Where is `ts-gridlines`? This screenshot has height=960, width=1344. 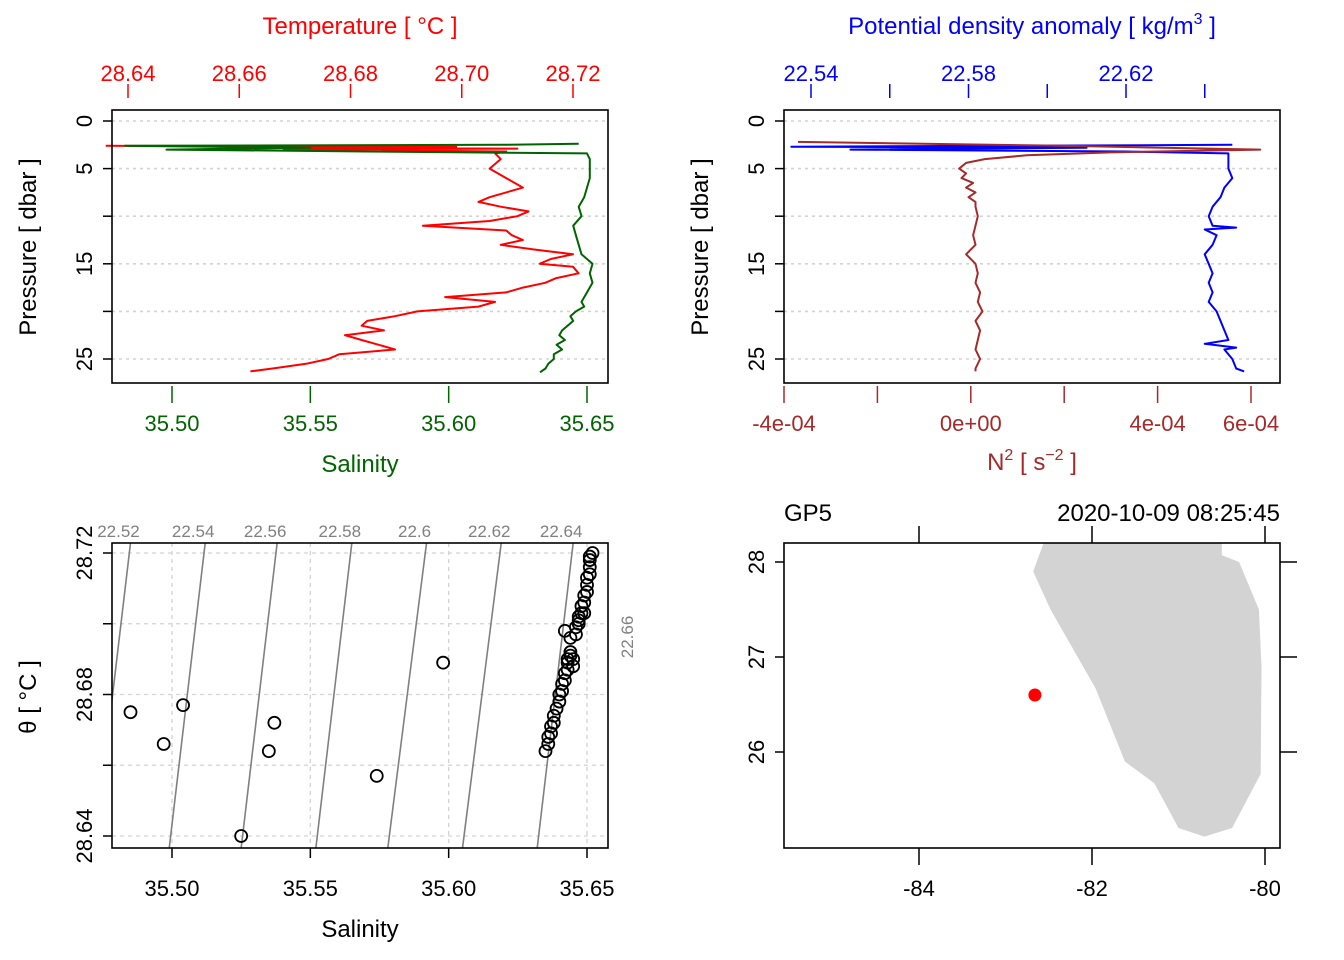 ts-gridlines is located at coordinates (360, 695).